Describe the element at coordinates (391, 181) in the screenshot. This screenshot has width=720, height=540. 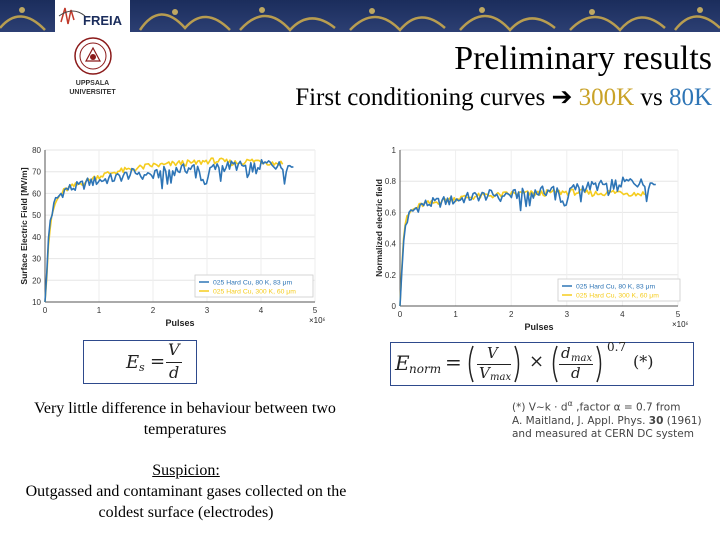
I see `y-tick-label: 0.8` at that location.